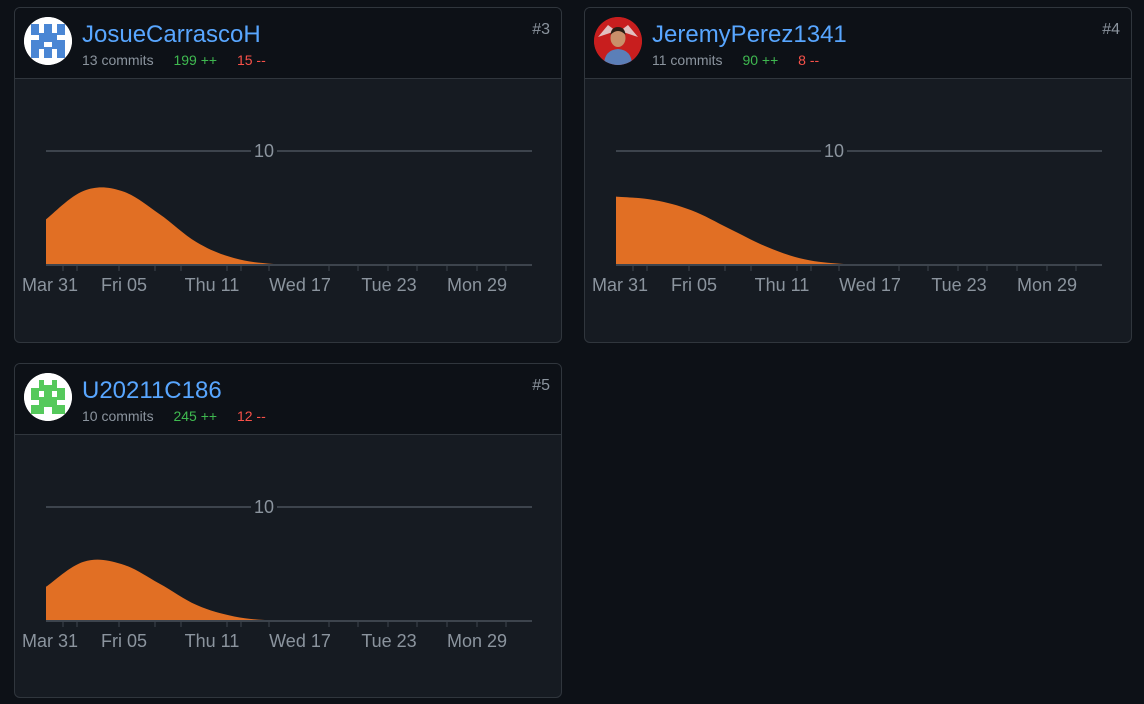 The image size is (1144, 704). What do you see at coordinates (1111, 29) in the screenshot?
I see `rank-badge: #4` at bounding box center [1111, 29].